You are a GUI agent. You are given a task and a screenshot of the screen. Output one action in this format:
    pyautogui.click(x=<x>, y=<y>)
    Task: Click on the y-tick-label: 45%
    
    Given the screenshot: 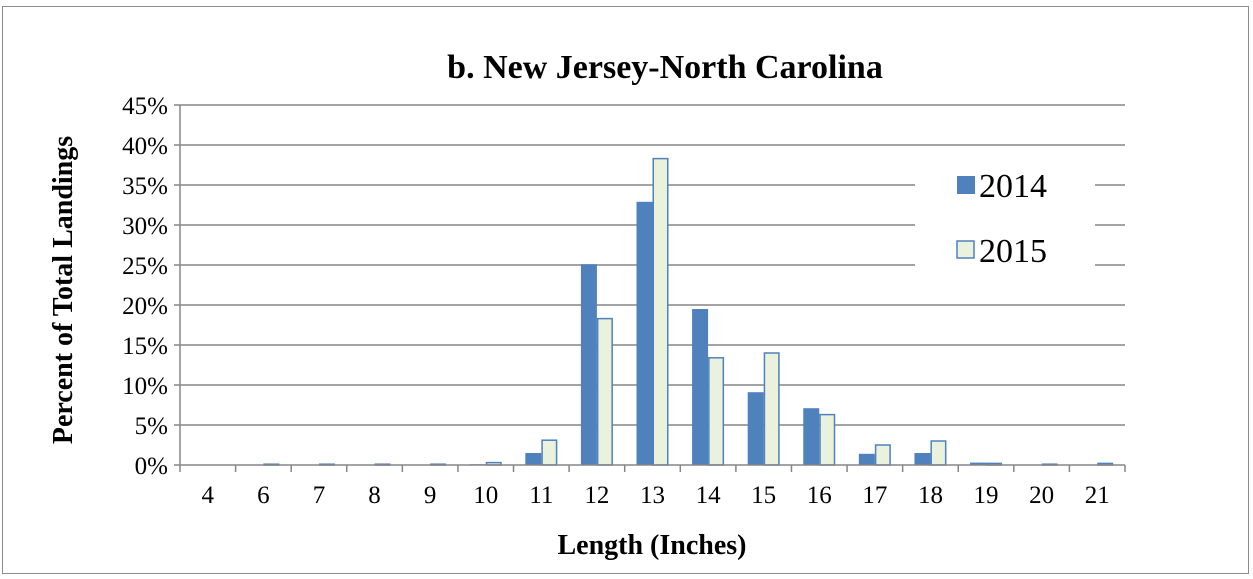 What is the action you would take?
    pyautogui.click(x=145, y=106)
    